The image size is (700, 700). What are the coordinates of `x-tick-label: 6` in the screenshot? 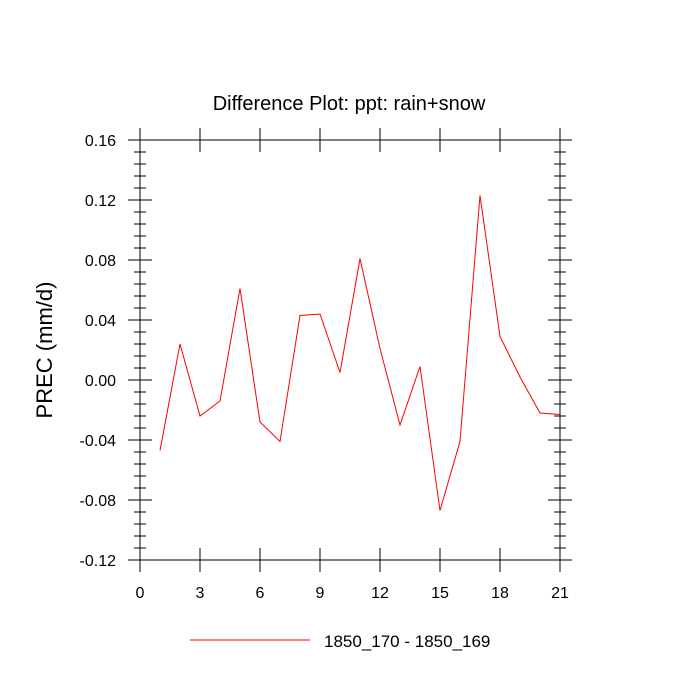 It's located at (260, 593).